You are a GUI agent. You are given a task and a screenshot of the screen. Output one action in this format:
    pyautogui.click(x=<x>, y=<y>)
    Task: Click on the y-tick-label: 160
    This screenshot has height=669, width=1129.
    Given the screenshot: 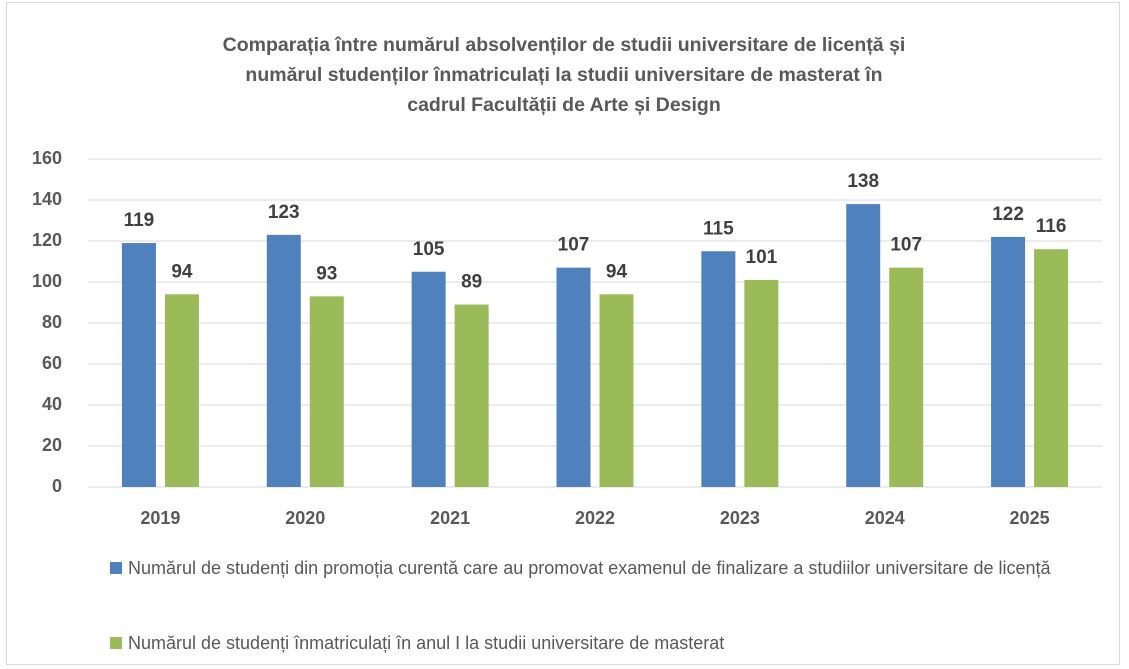 What is the action you would take?
    pyautogui.click(x=47, y=158)
    